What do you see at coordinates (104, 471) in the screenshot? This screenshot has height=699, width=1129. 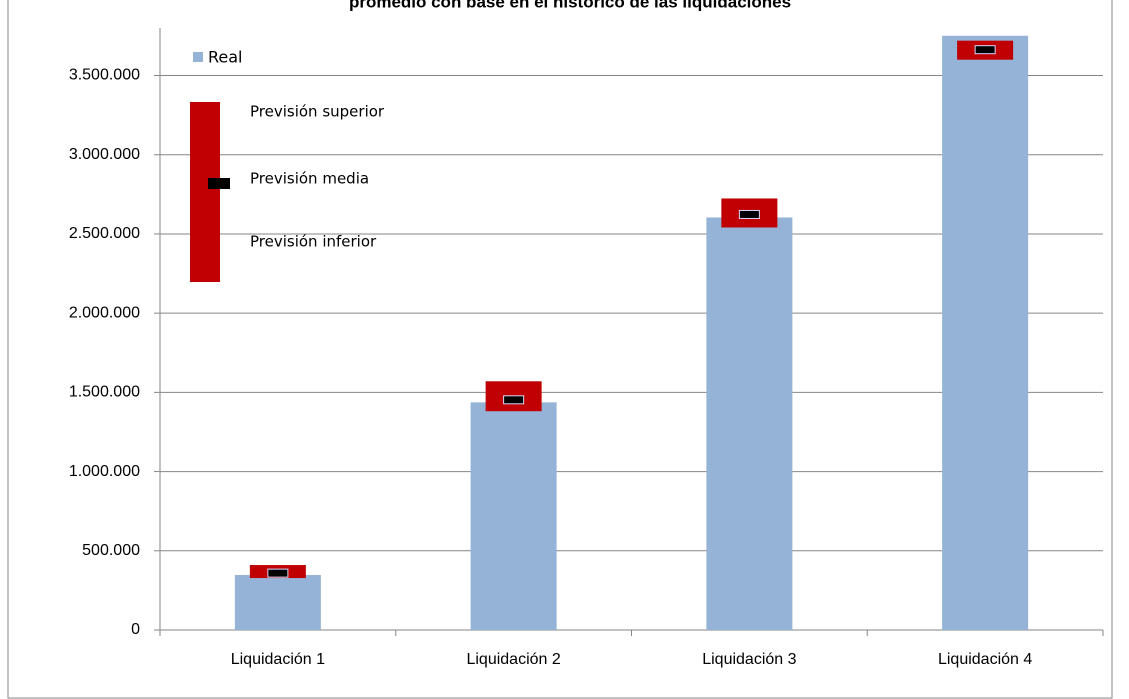 I see `y-tick-label: 1.000.000` at bounding box center [104, 471].